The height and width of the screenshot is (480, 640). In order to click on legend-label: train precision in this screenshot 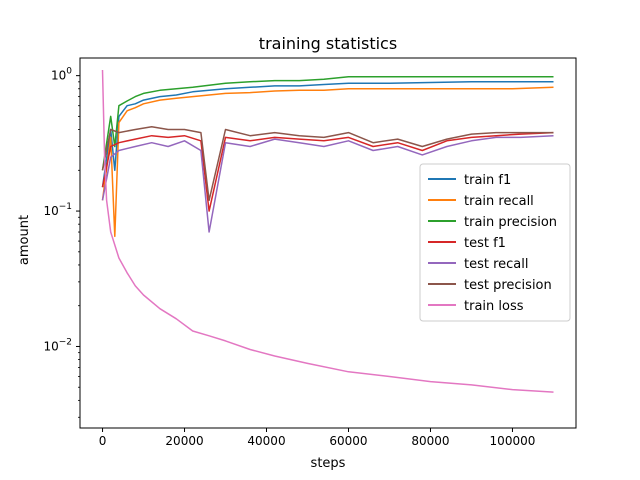, I will do `click(510, 222)`.